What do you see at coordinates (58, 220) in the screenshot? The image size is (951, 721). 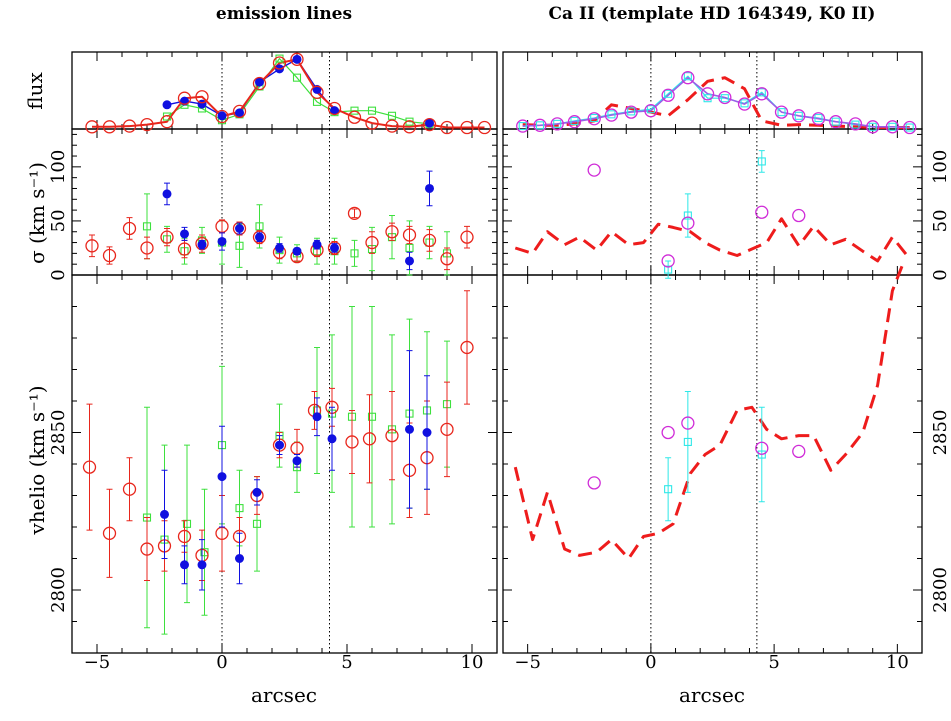 I see `y-tick-label: 50` at bounding box center [58, 220].